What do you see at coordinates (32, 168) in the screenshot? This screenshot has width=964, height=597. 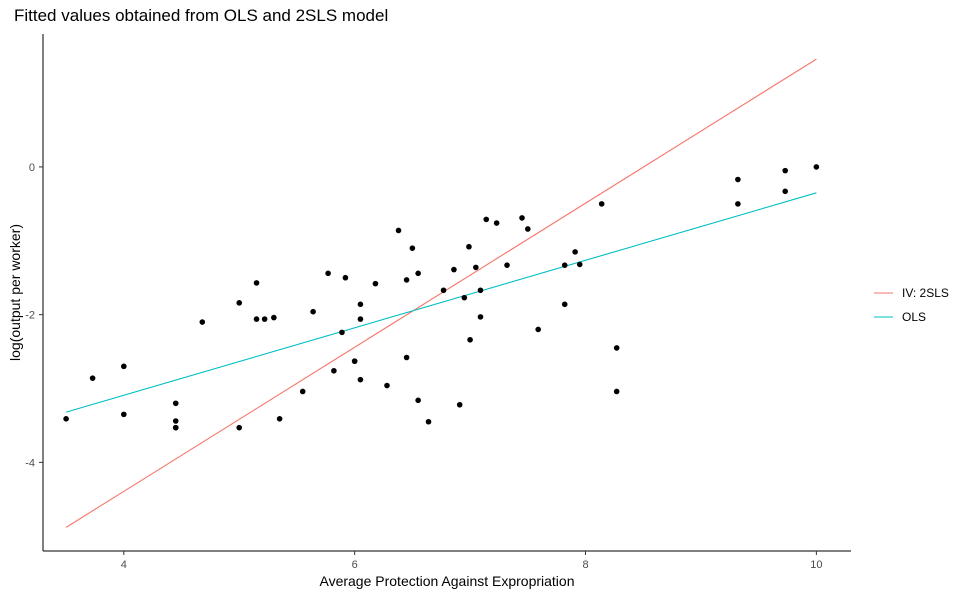 I see `y-tick-label: 0` at bounding box center [32, 168].